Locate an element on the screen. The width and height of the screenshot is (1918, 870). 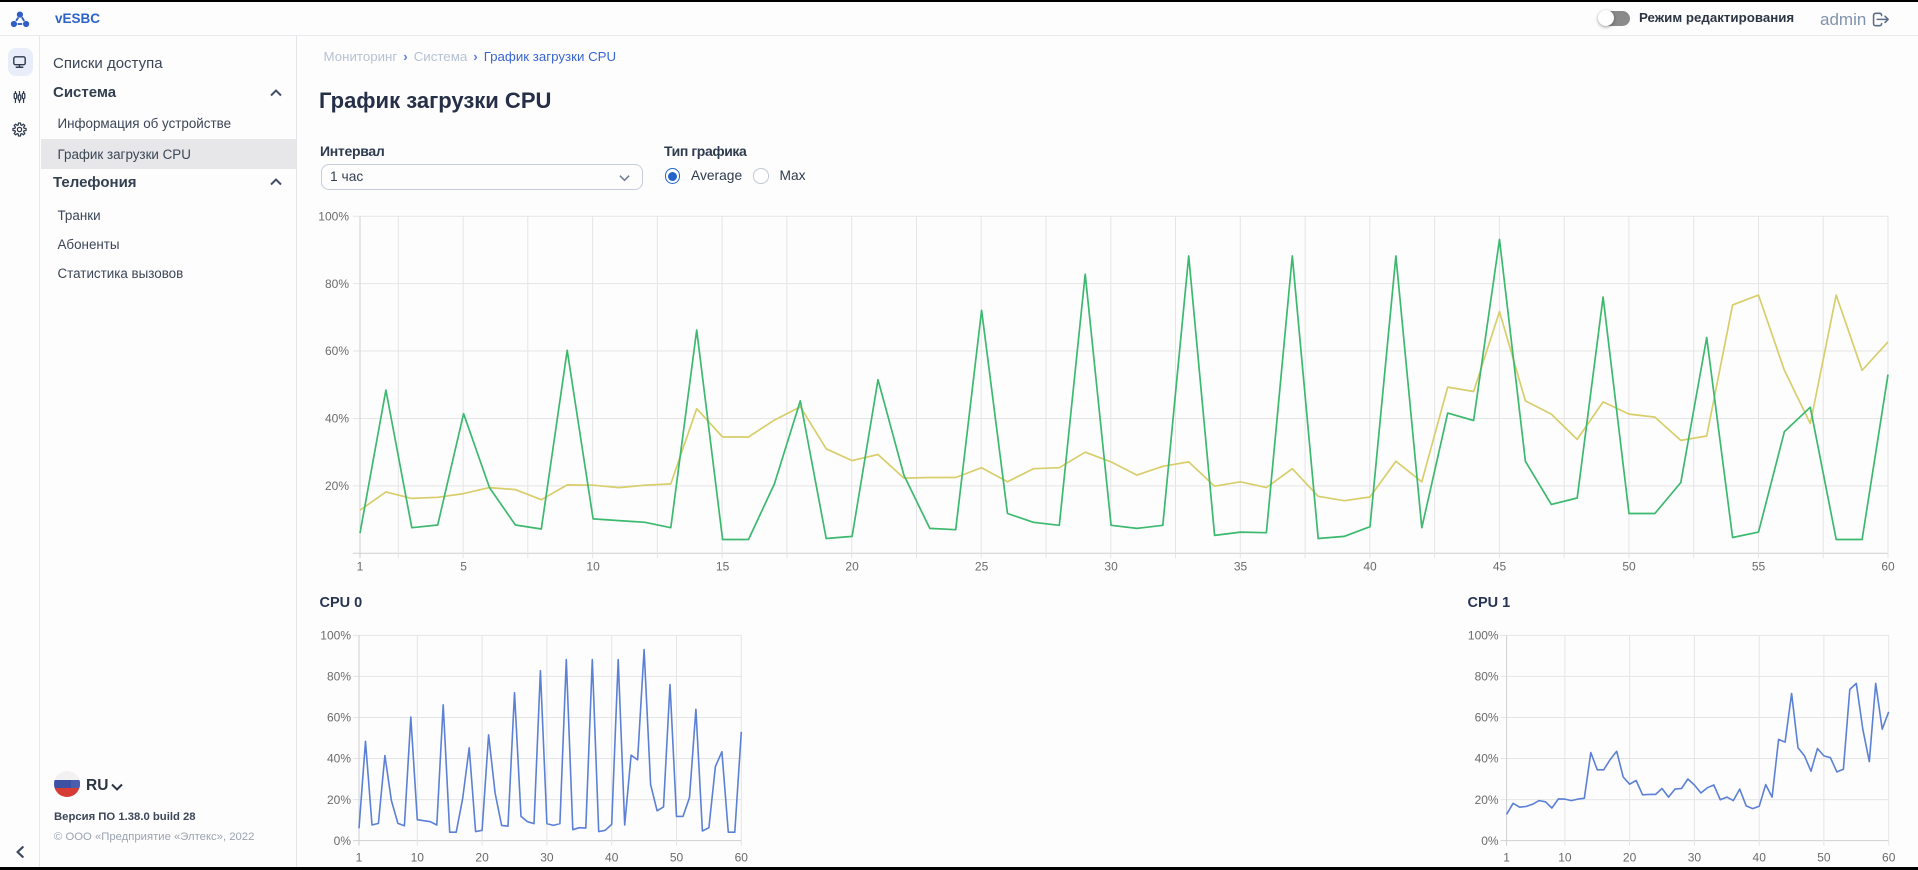
svg-text: 25 is located at coordinates (982, 567).